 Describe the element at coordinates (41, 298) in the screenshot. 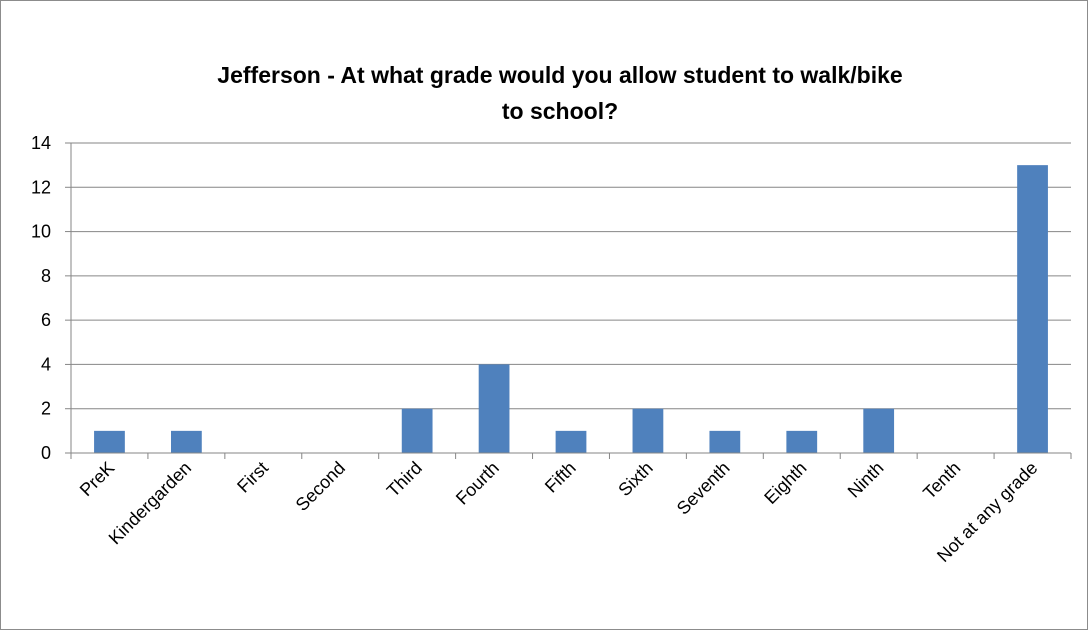

I see `y-axis-tick-labels: 0 2 4 6 8 10 12 14` at that location.